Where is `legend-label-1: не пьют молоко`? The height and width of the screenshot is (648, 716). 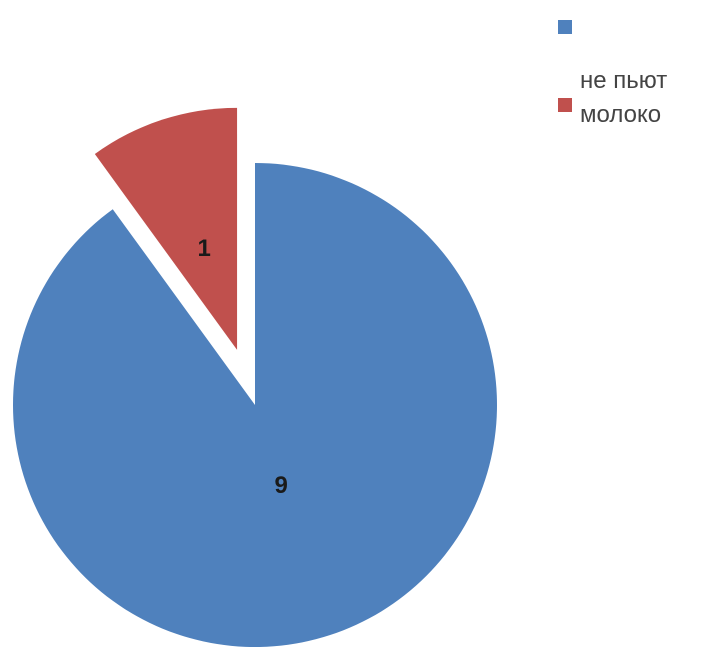 legend-label-1: не пьют молоко is located at coordinates (624, 97).